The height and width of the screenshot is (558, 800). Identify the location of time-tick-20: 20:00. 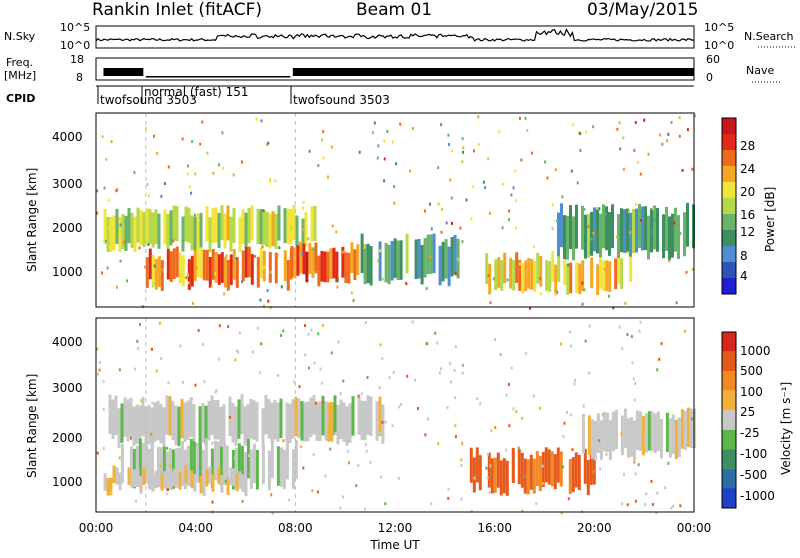
(594, 528).